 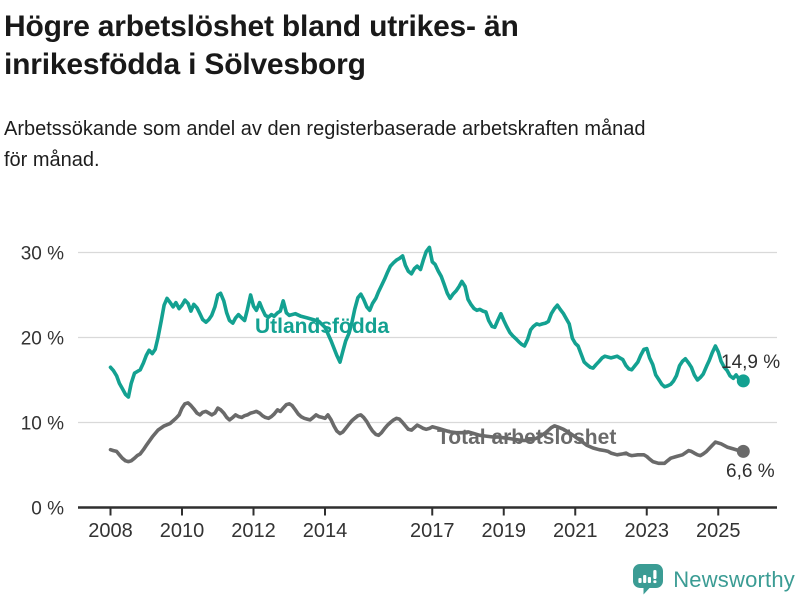 What do you see at coordinates (322, 326) in the screenshot?
I see `series-label-utlandsfodda: Utlandsfödda` at bounding box center [322, 326].